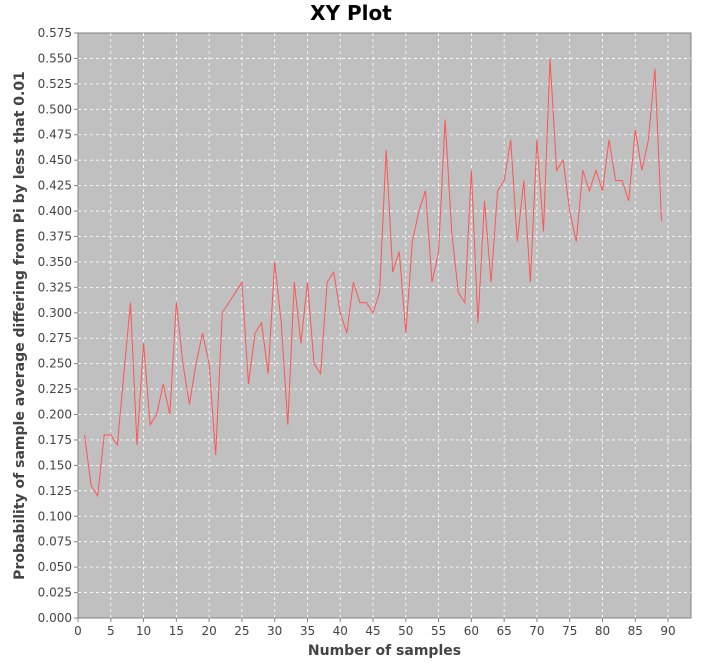 This screenshot has height=665, width=703. Describe the element at coordinates (55, 287) in the screenshot. I see `y-tick-label: 0.325` at that location.